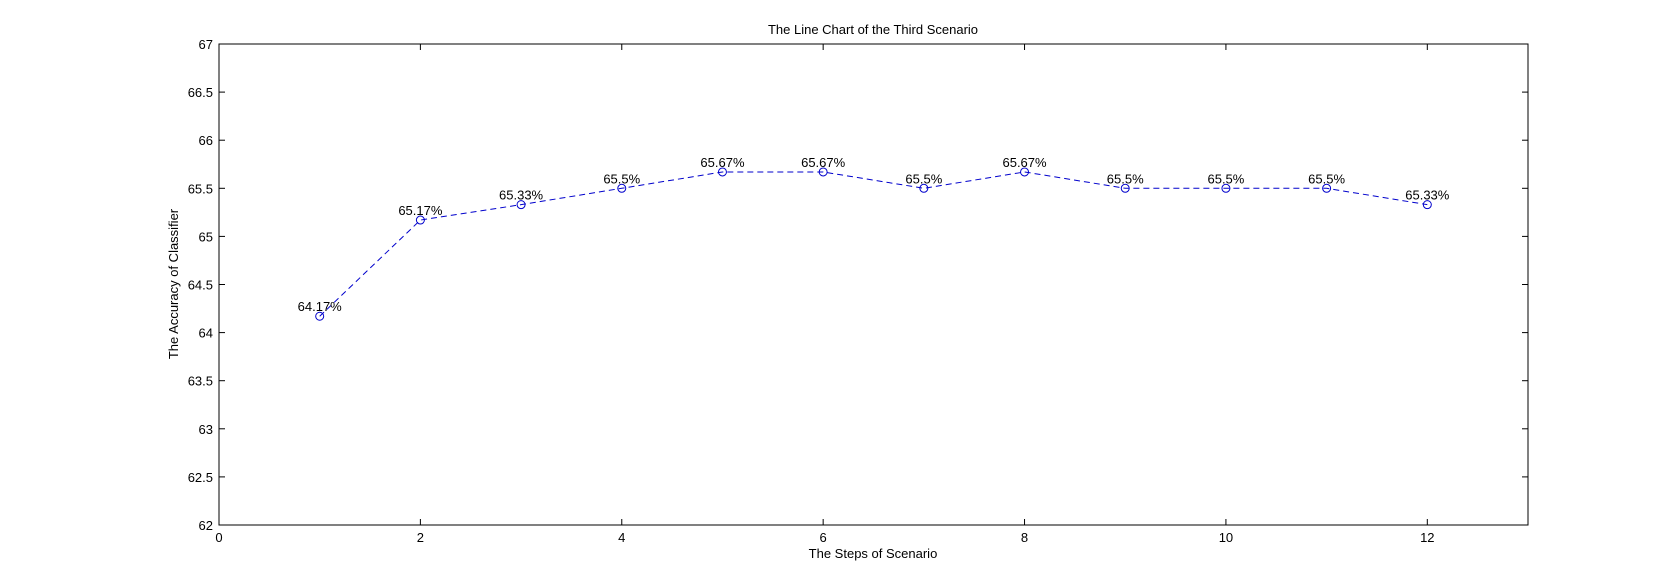  I want to click on x-tick-label: 10, so click(1226, 537).